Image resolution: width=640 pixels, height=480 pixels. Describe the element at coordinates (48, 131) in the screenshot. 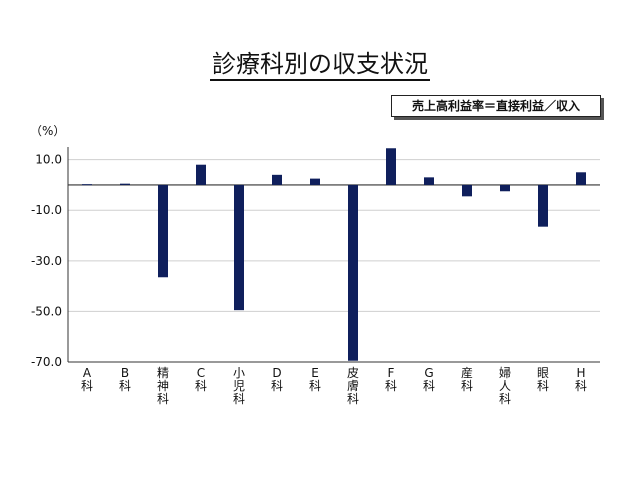

I see `y-axis-unit-label: （%）` at that location.